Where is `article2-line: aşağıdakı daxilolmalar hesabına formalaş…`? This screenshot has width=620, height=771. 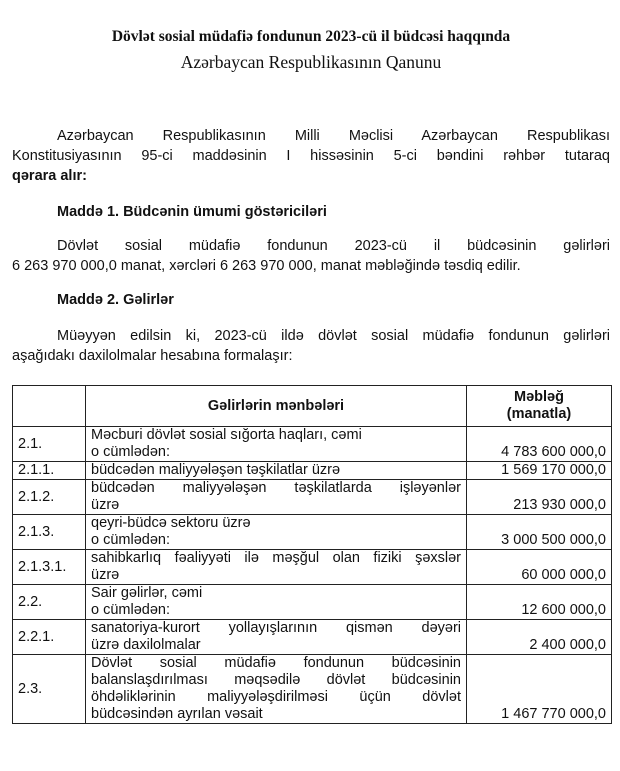 article2-line: aşağıdakı daxilolmalar hesabına formalaş… is located at coordinates (152, 356).